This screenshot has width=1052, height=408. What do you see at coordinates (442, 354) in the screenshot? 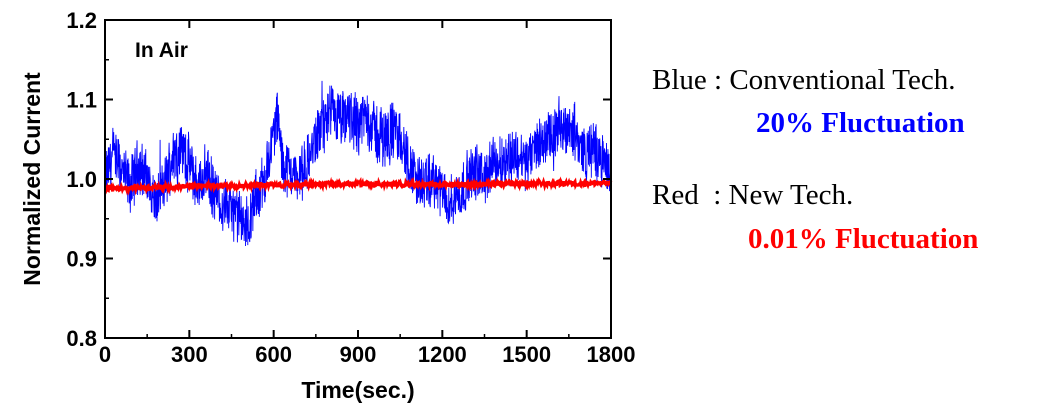
I see `x-tick-label: 1200` at bounding box center [442, 354].